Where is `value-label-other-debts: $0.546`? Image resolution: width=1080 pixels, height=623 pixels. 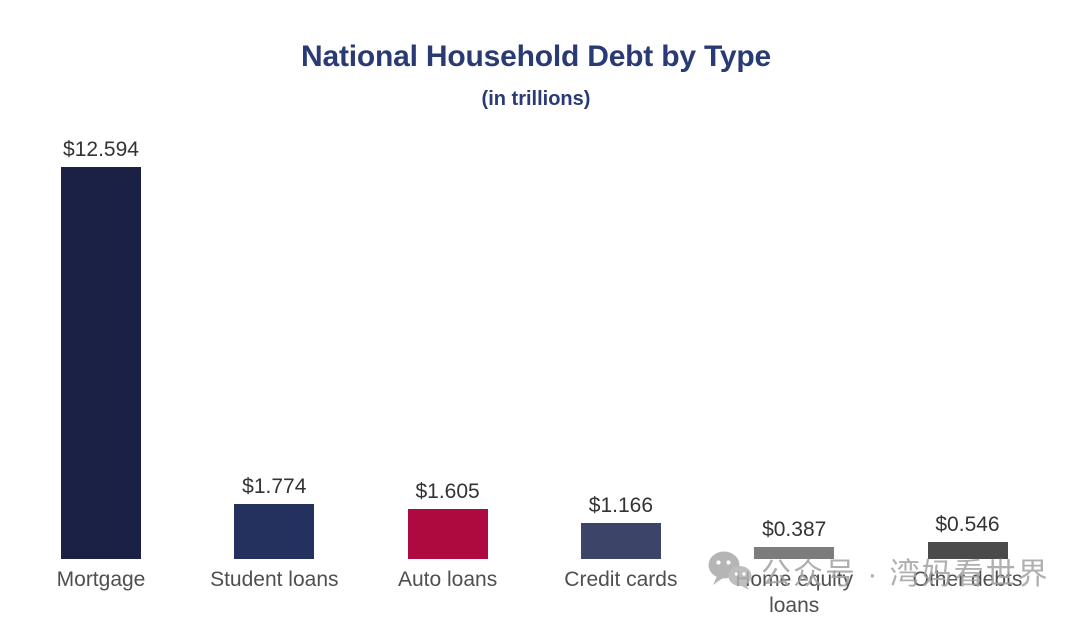 value-label-other-debts: $0.546 is located at coordinates (967, 524).